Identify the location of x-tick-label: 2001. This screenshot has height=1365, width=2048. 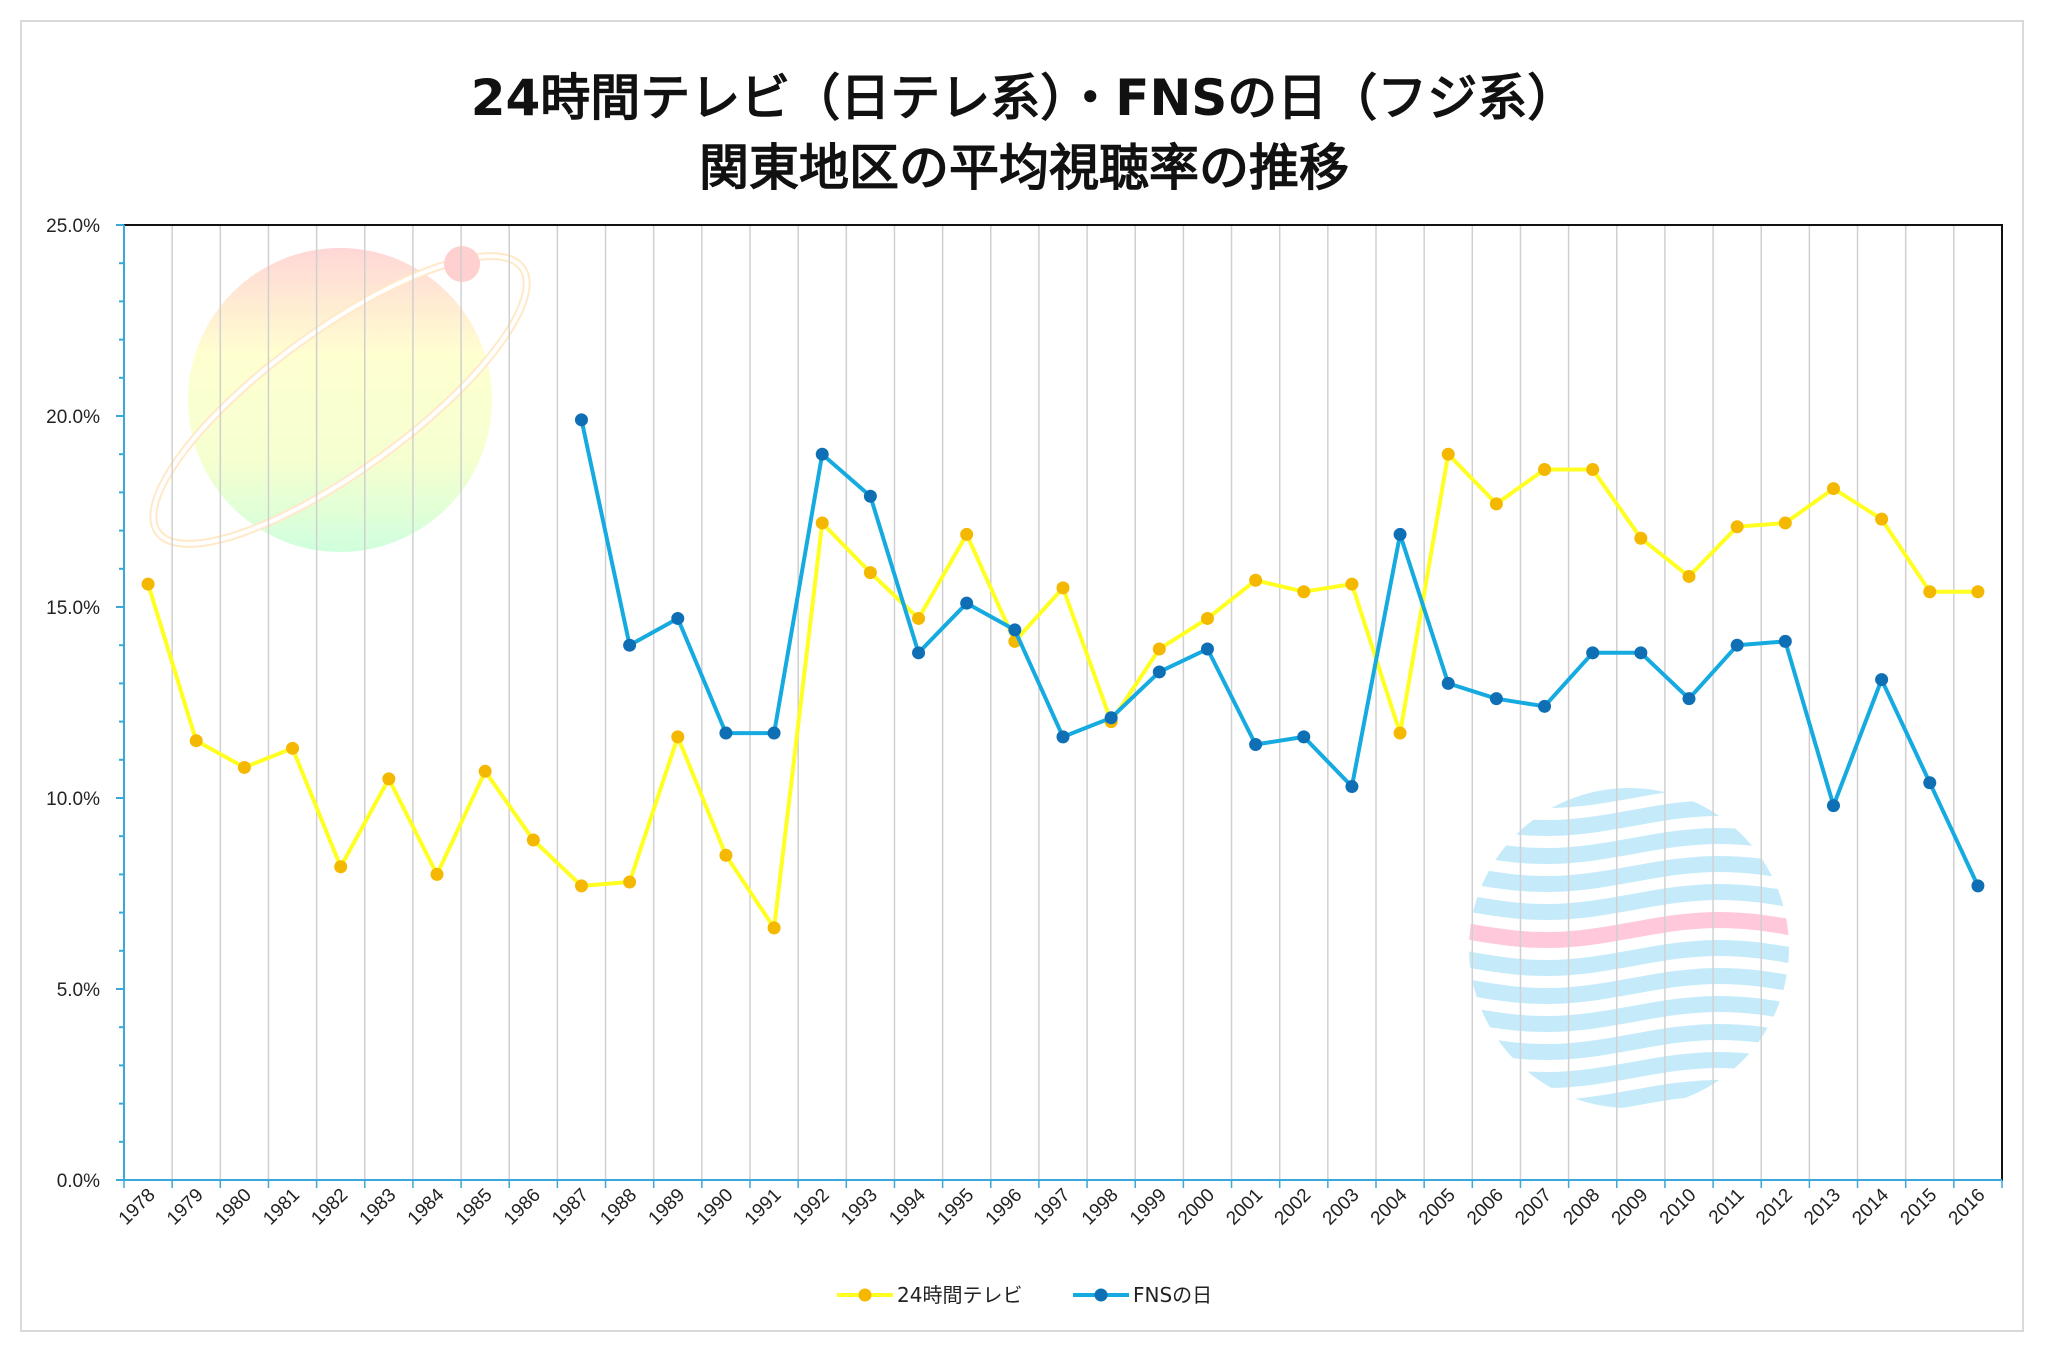
(1244, 1207).